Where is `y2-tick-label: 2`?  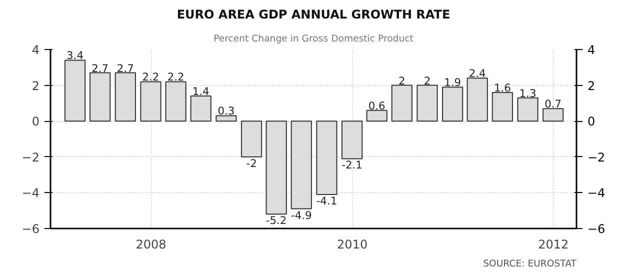 y2-tick-label: 2 is located at coordinates (592, 85).